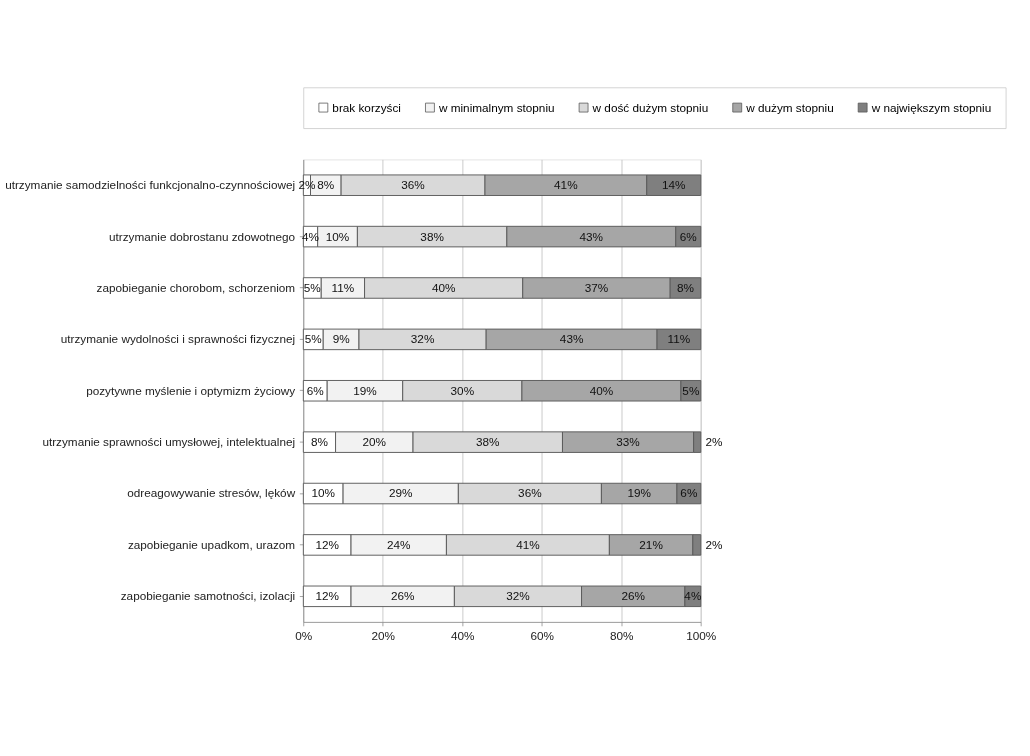  Describe the element at coordinates (789, 107) in the screenshot. I see `legend-label: w dużym stopniu` at that location.